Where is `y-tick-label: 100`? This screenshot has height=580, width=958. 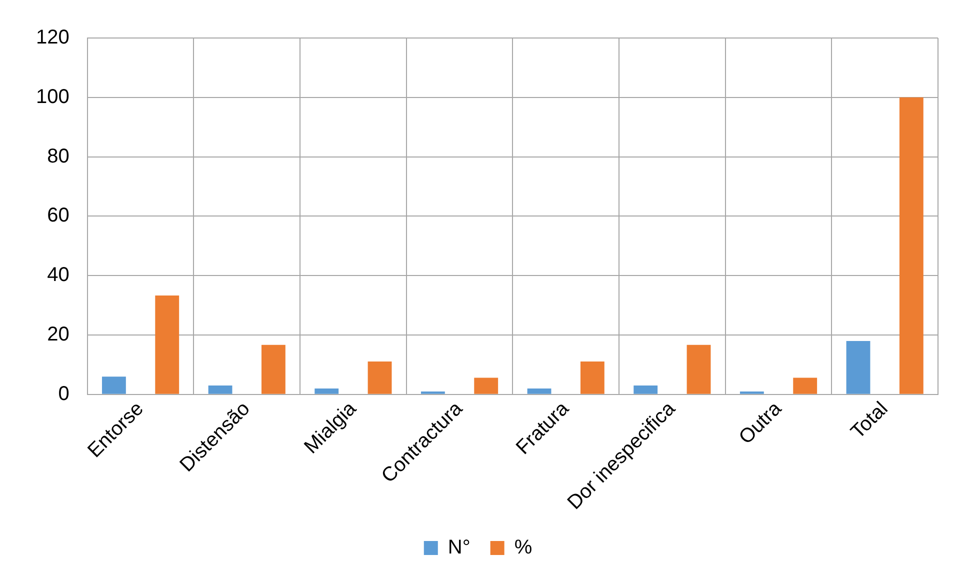 y-tick-label: 100 is located at coordinates (53, 97).